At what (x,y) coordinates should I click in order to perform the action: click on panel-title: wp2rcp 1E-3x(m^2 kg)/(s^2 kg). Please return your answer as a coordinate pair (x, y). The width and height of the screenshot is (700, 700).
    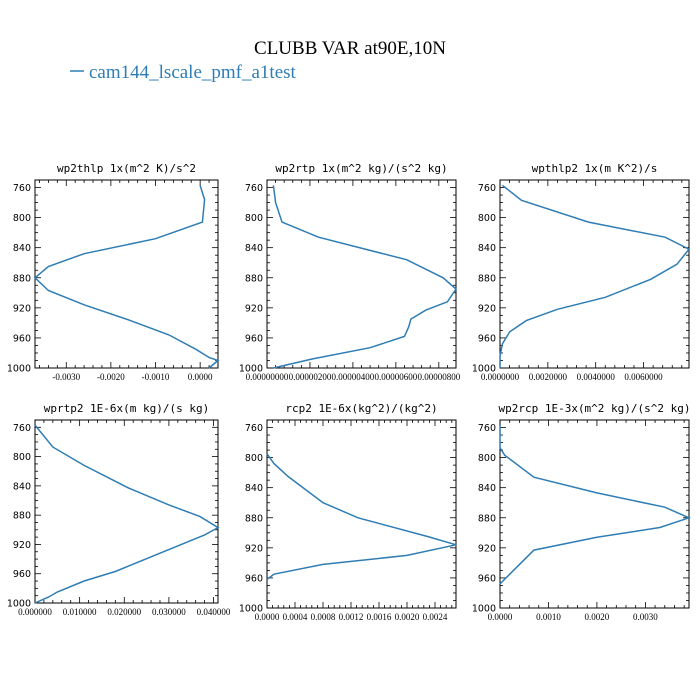
    Looking at the image, I should click on (594, 408).